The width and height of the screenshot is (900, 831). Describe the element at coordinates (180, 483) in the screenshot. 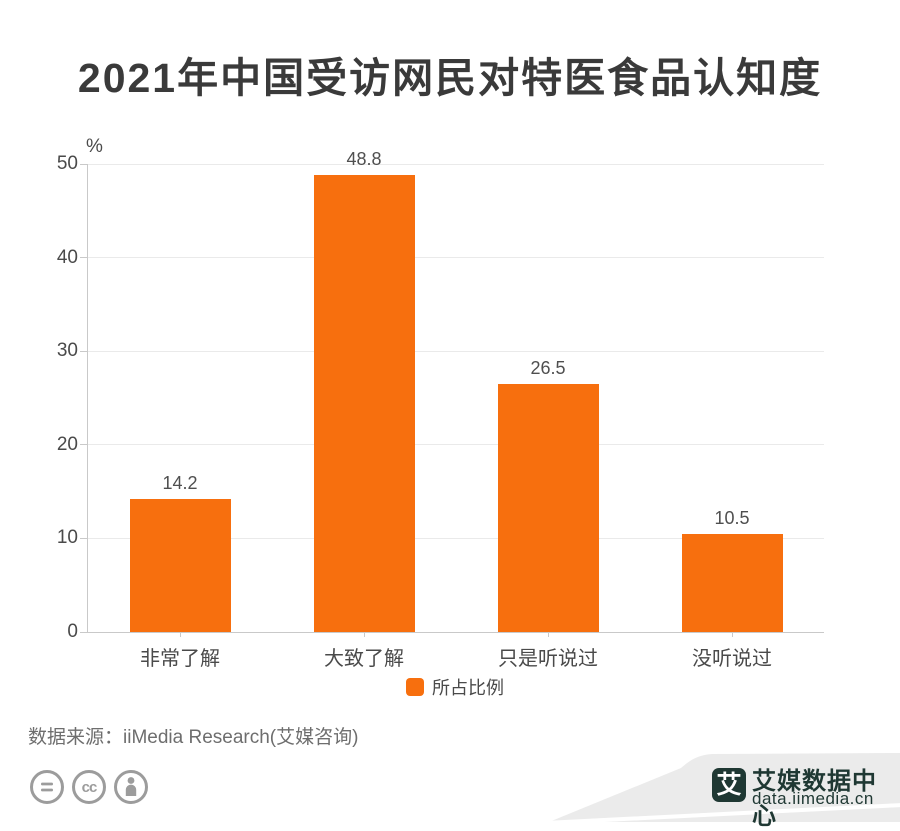

I see `bar-value-label: 14.2` at that location.